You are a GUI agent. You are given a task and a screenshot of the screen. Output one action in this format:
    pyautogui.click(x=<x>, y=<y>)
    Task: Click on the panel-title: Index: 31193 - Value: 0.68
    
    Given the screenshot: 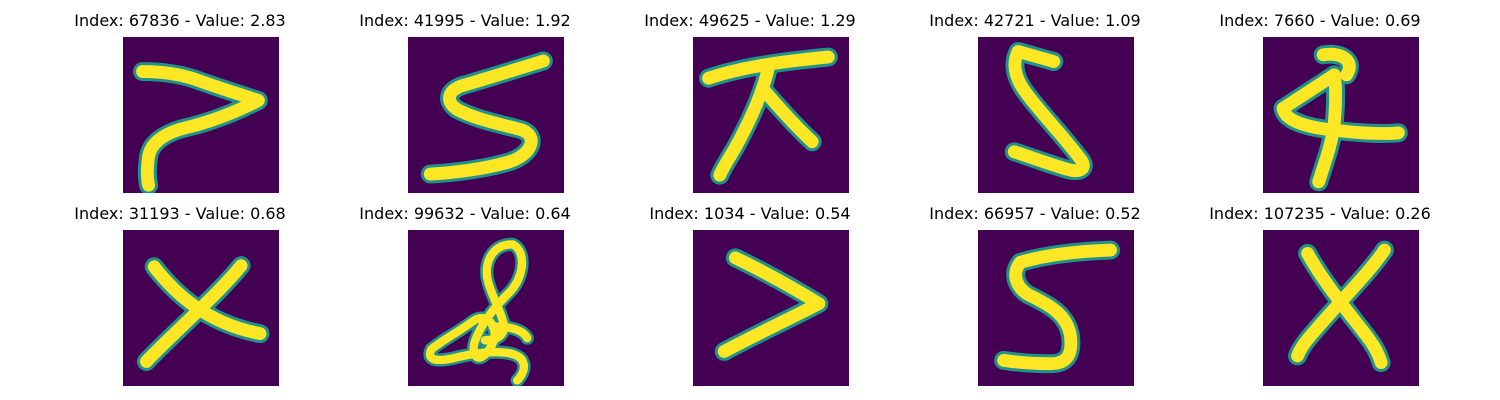 What is the action you would take?
    pyautogui.click(x=180, y=213)
    